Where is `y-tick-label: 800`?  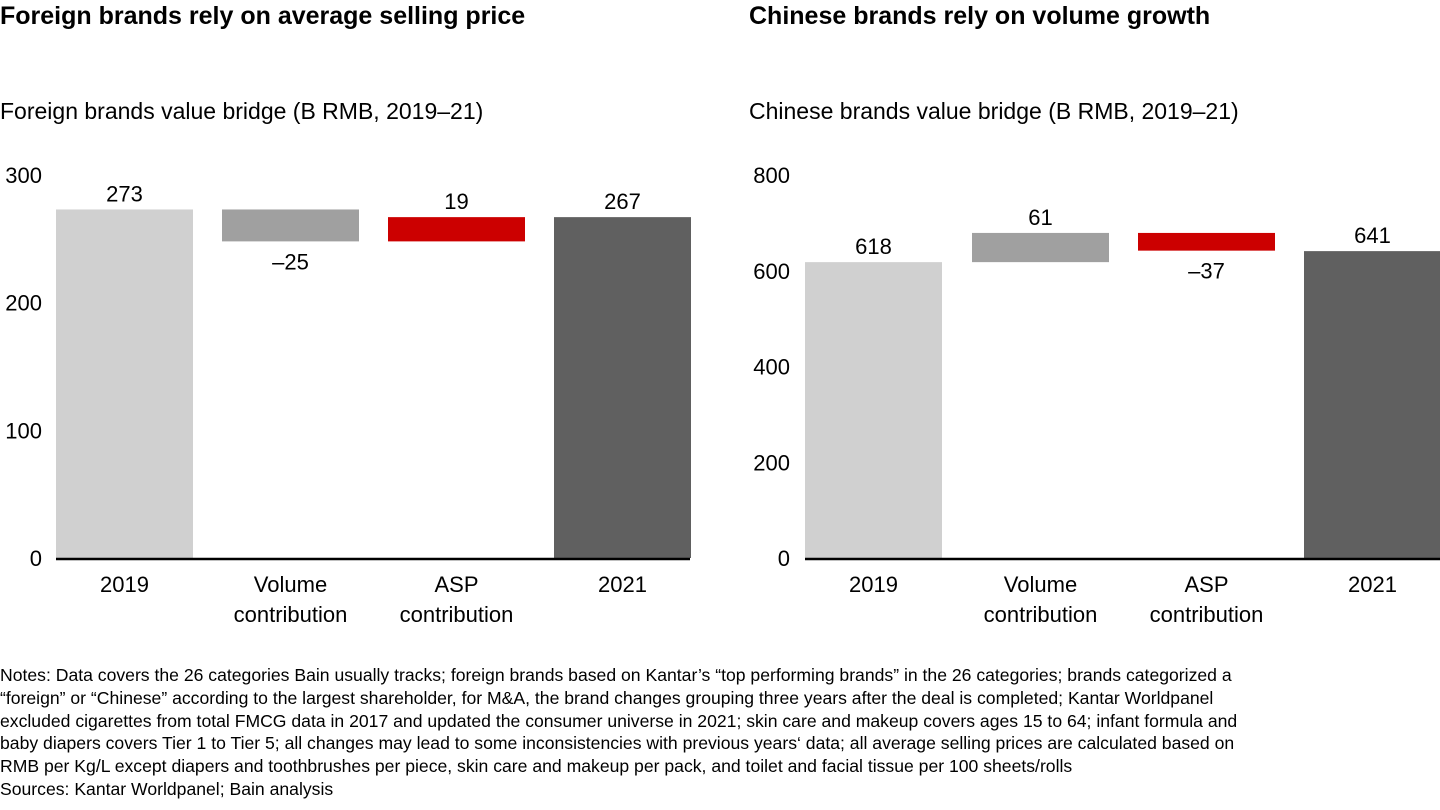
y-tick-label: 800 is located at coordinates (771, 175).